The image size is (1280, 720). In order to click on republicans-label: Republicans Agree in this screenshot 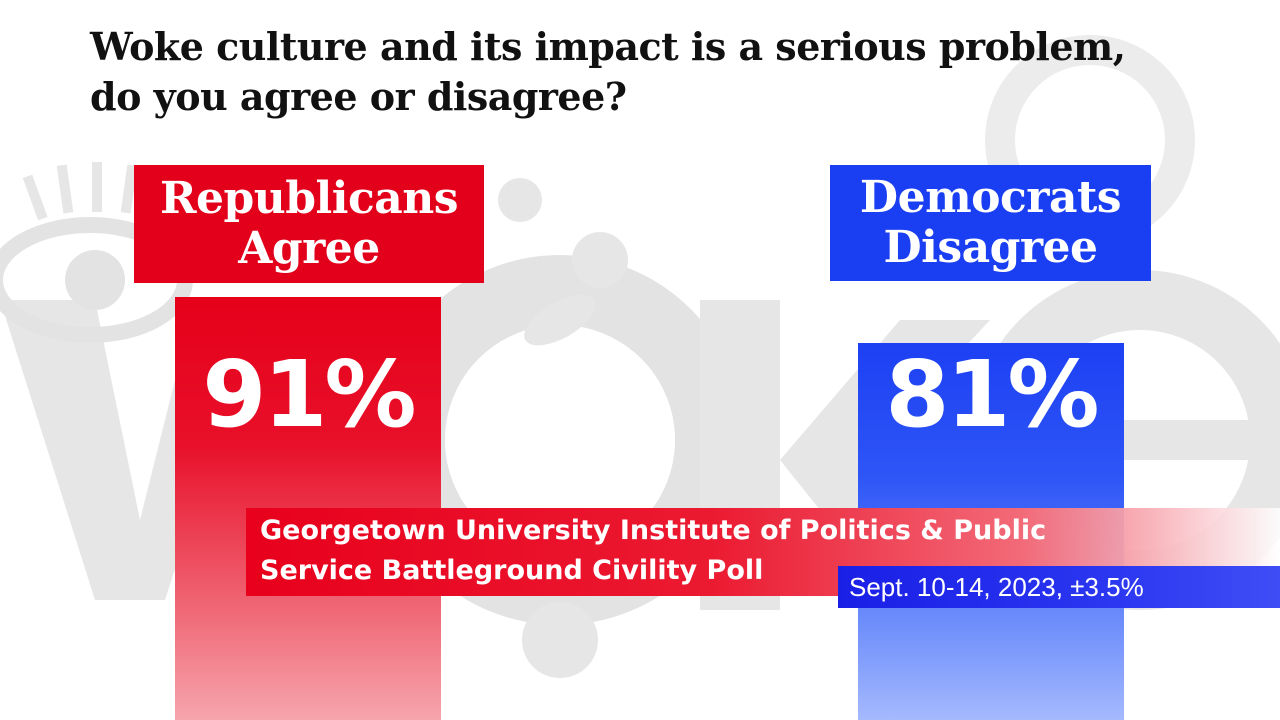, I will do `click(309, 224)`.